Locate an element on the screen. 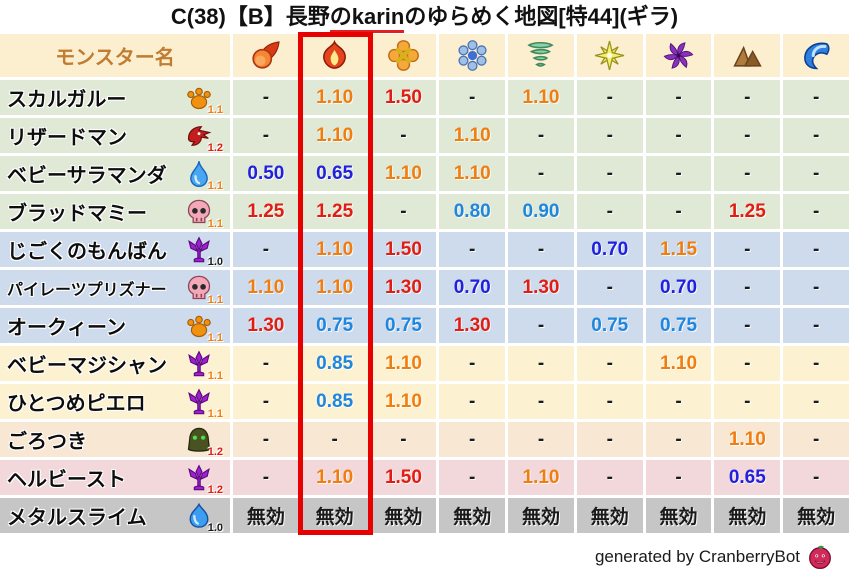 Image resolution: width=849 pixels, height=583 pixels. monster-row-name: リザードマン 1.2 is located at coordinates (115, 136).